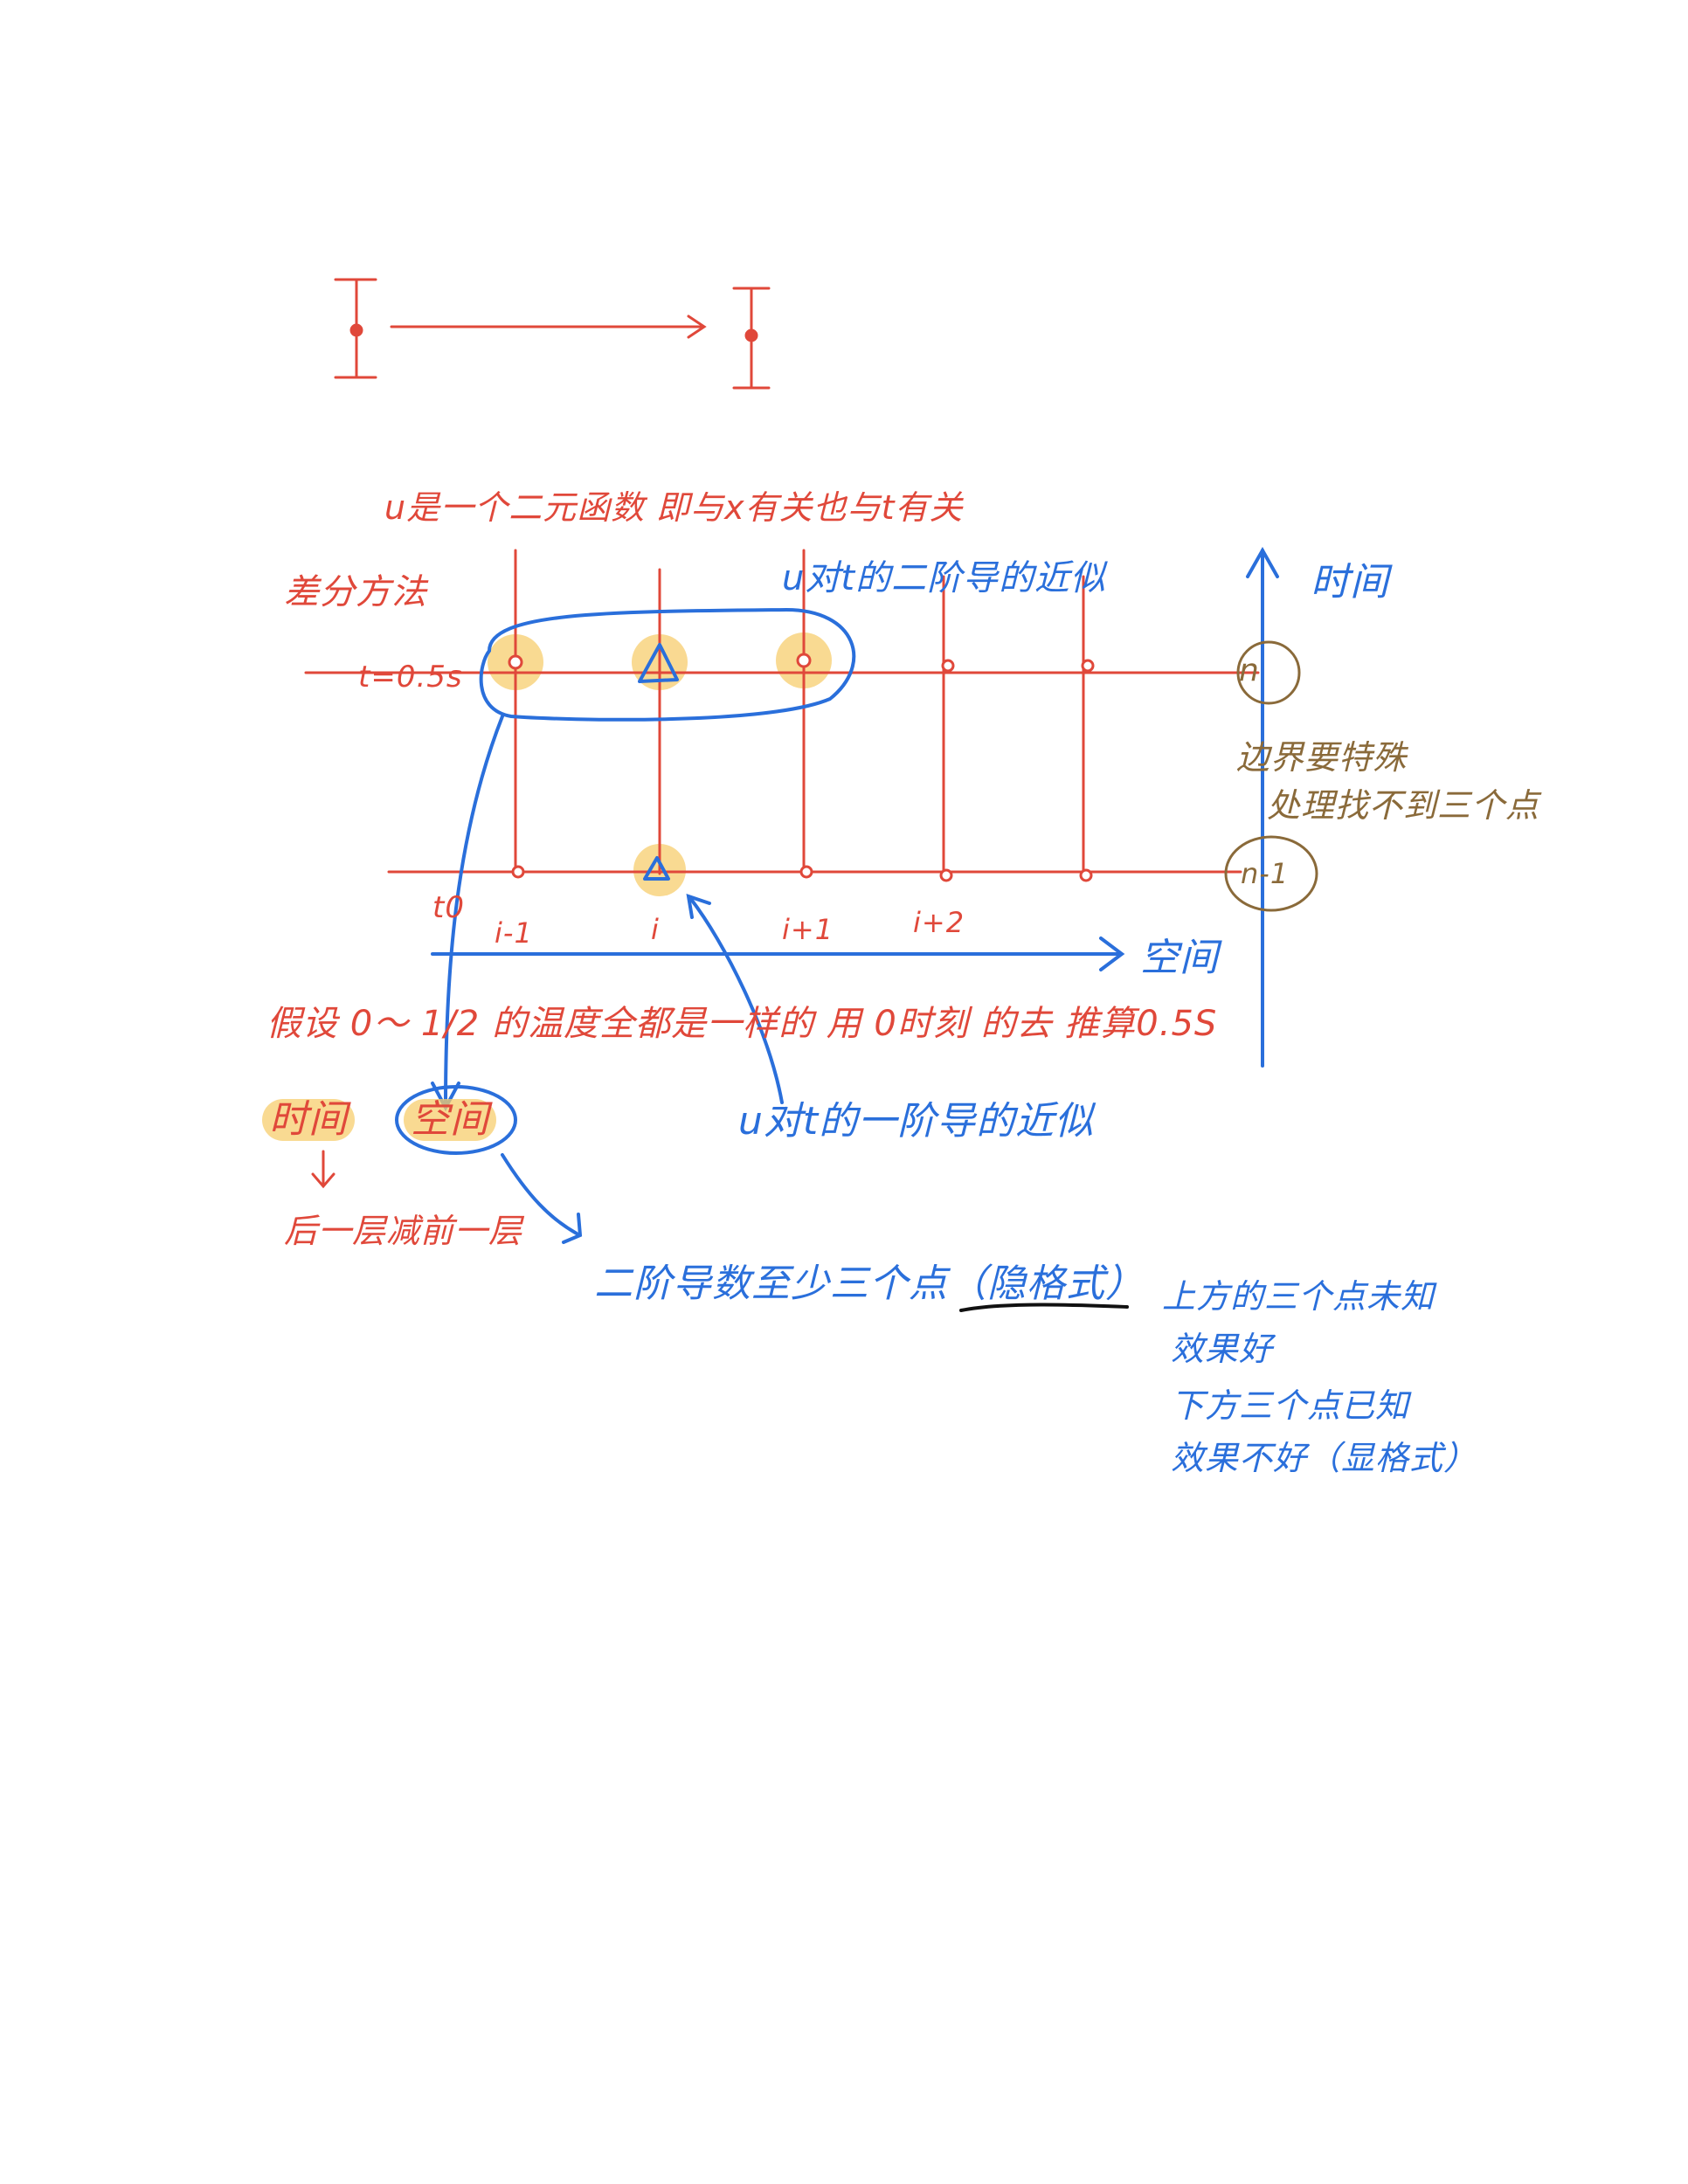  Describe the element at coordinates (308, 1120) in the screenshot. I see `bottom-time-label: 时间` at that location.